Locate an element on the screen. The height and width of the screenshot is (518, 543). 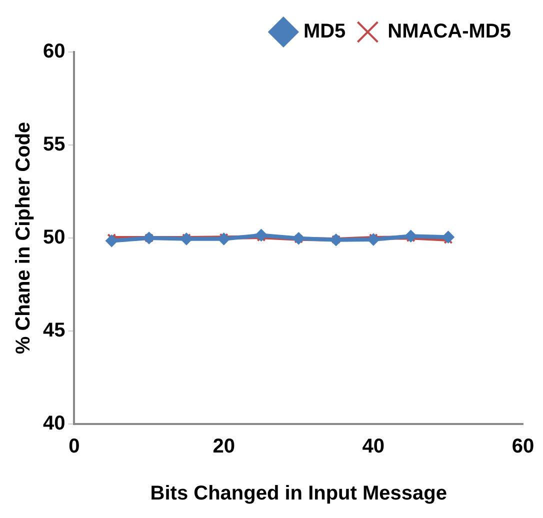
x-tick-label: 60 is located at coordinates (523, 447).